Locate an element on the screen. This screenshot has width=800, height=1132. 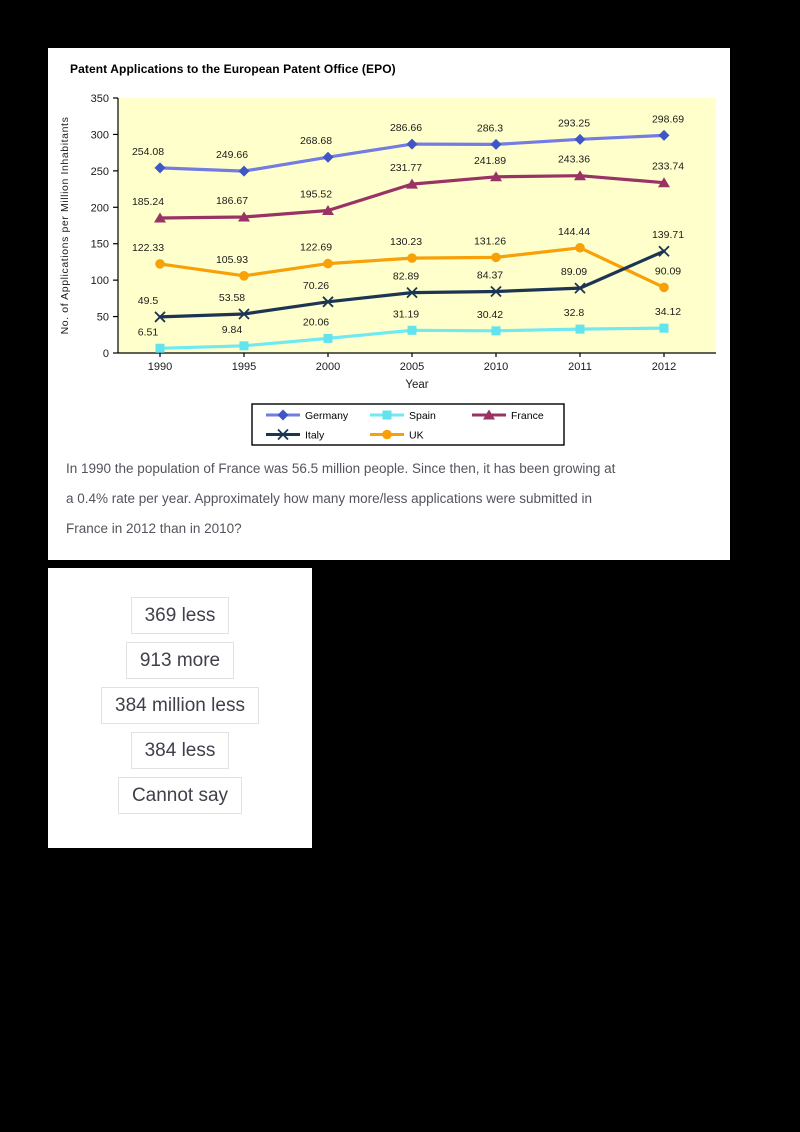
data-label: 31.19 is located at coordinates (406, 314).